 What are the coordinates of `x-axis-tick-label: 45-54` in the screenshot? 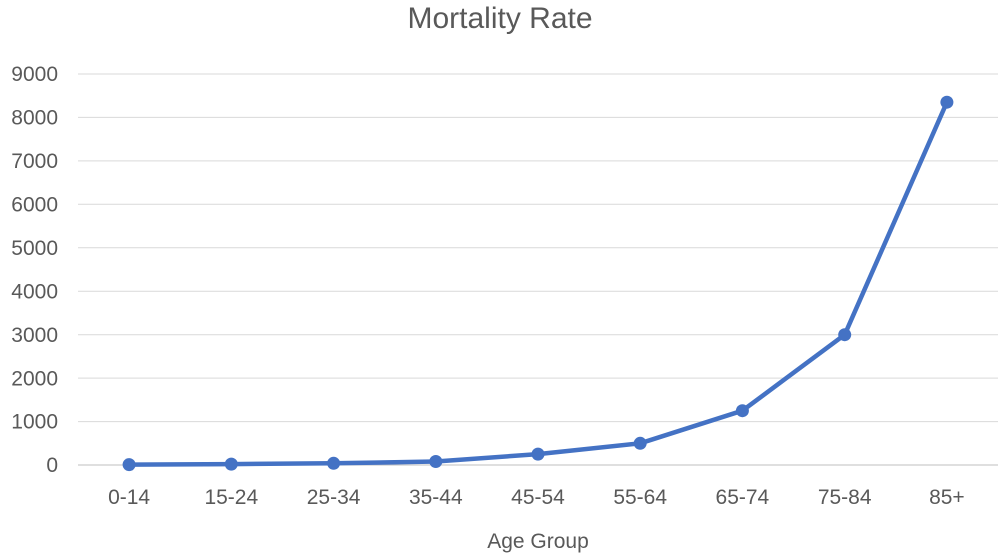 It's located at (538, 497).